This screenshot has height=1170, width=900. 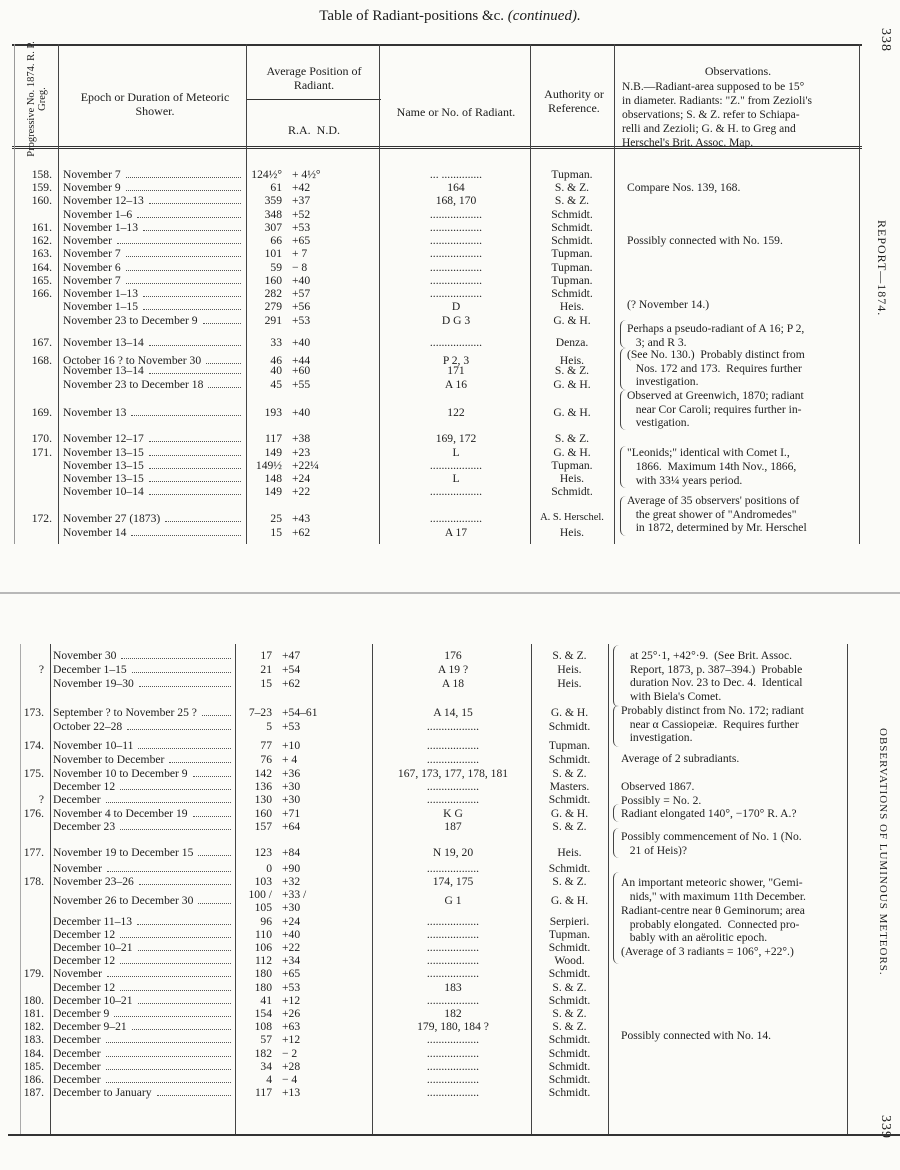 I want to click on ra-value: 112, so click(x=263, y=960).